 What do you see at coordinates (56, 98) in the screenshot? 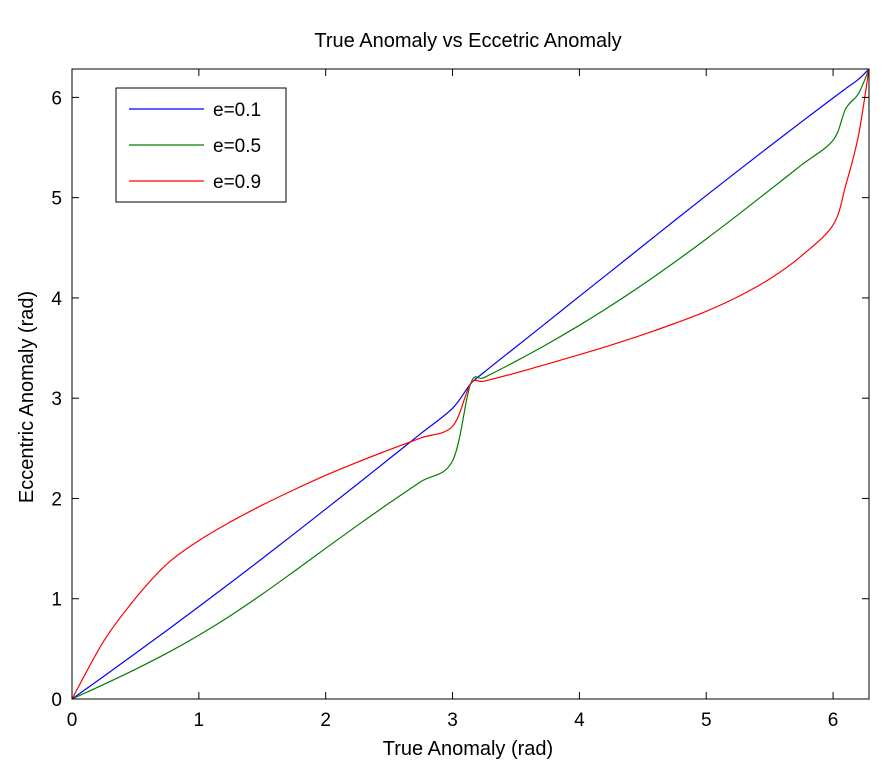
I see `y-tick-label-6: 6` at bounding box center [56, 98].